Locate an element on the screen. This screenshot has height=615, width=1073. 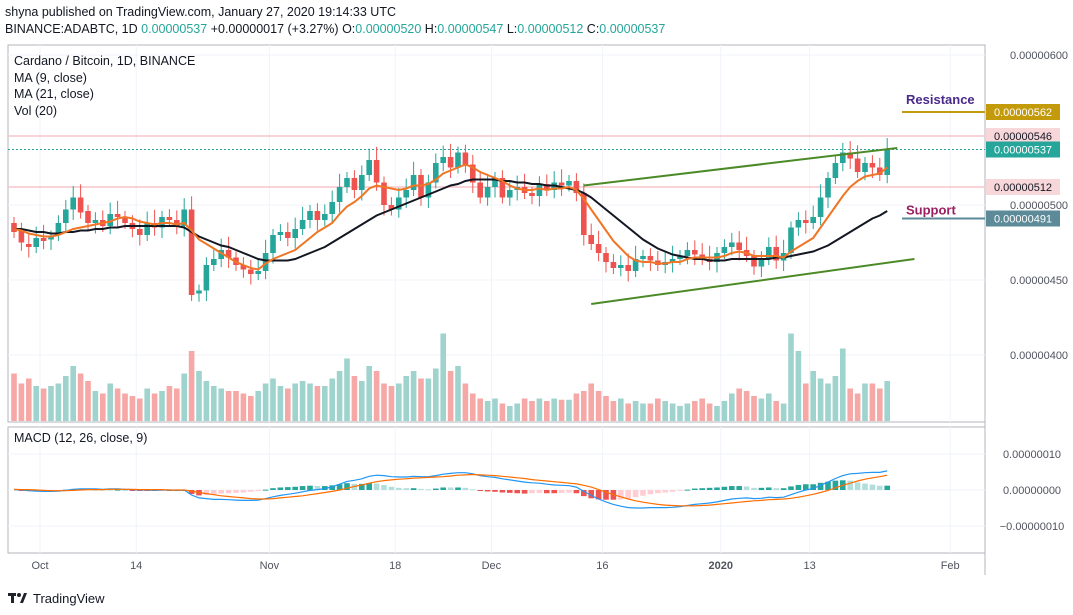
price-tag-low is located at coordinates (1023, 187).